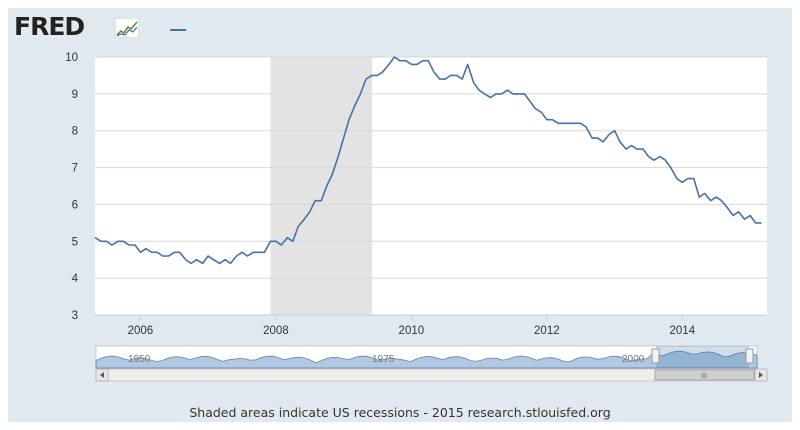 The image size is (800, 430). What do you see at coordinates (761, 375) in the screenshot?
I see `chevron-right-icon` at bounding box center [761, 375].